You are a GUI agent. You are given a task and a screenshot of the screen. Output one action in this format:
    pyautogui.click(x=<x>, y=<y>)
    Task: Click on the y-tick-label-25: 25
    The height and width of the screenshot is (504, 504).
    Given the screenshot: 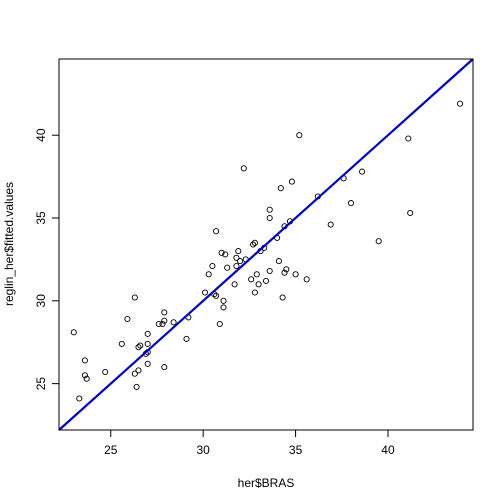 What is the action you would take?
    pyautogui.click(x=41, y=384)
    